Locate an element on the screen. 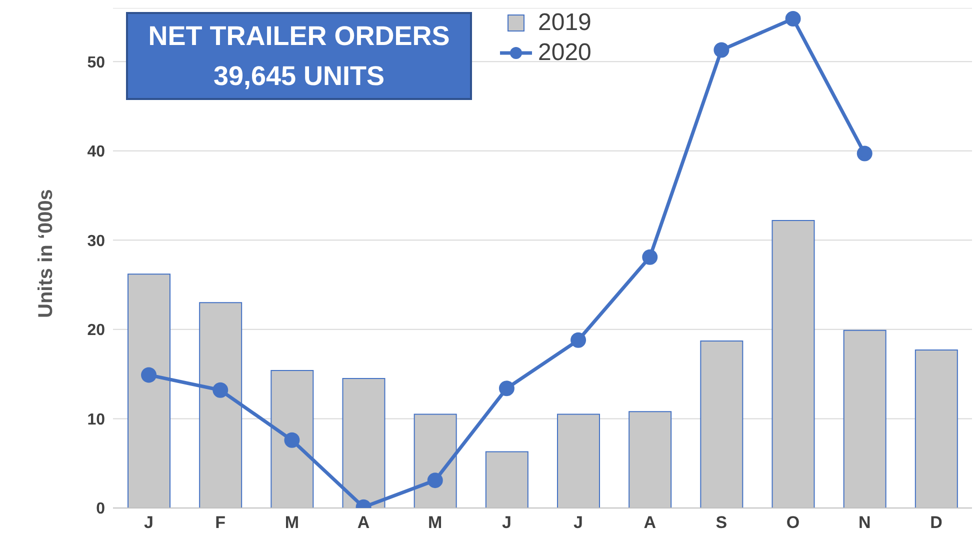  y-tick-label: 10 is located at coordinates (96, 419).